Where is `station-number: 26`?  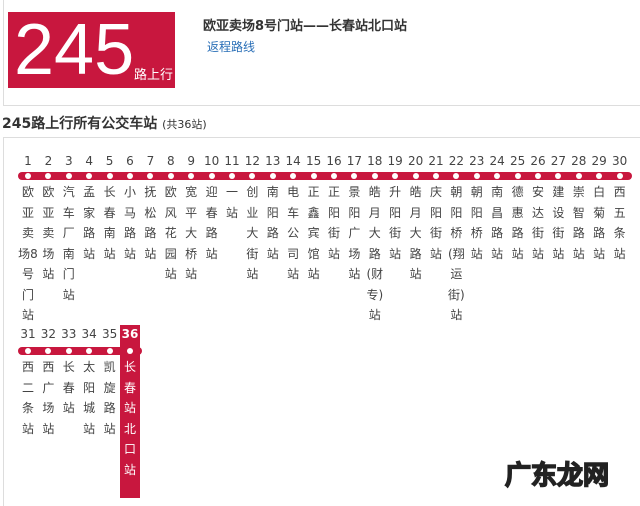 station-number: 26 is located at coordinates (538, 161).